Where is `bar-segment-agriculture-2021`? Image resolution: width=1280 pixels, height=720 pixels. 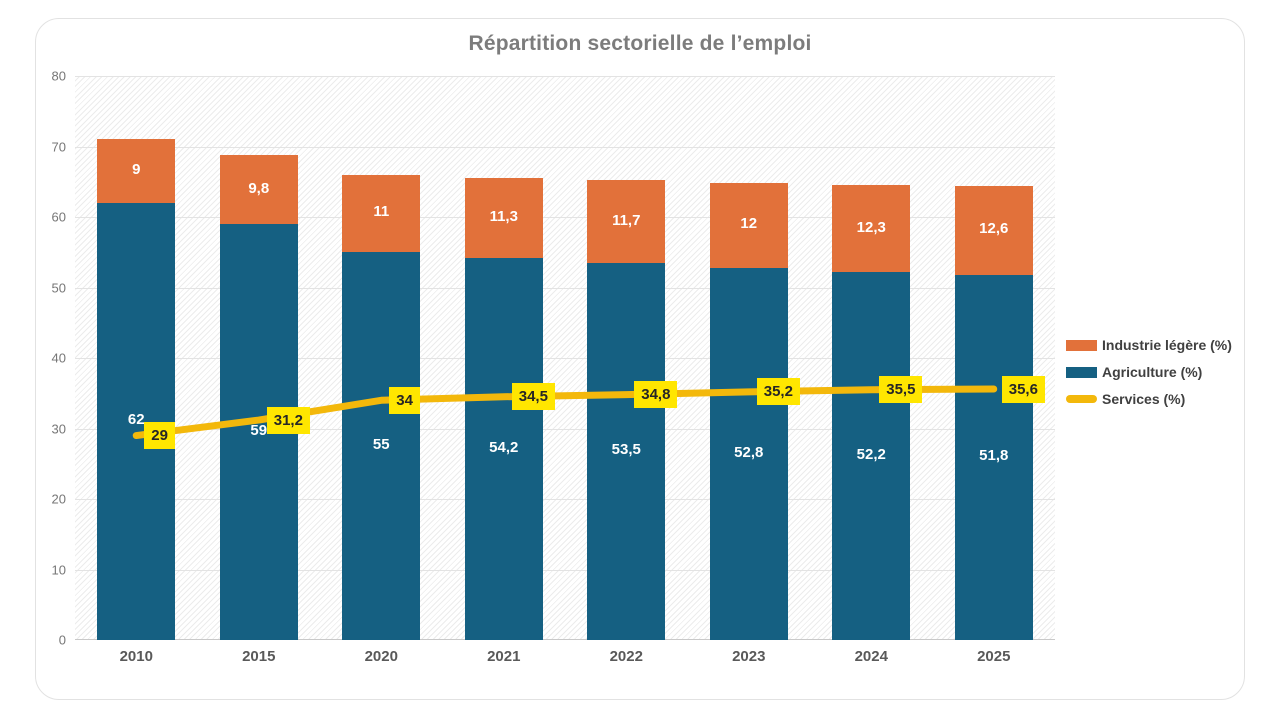
bar-segment-agriculture-2021 is located at coordinates (503, 448).